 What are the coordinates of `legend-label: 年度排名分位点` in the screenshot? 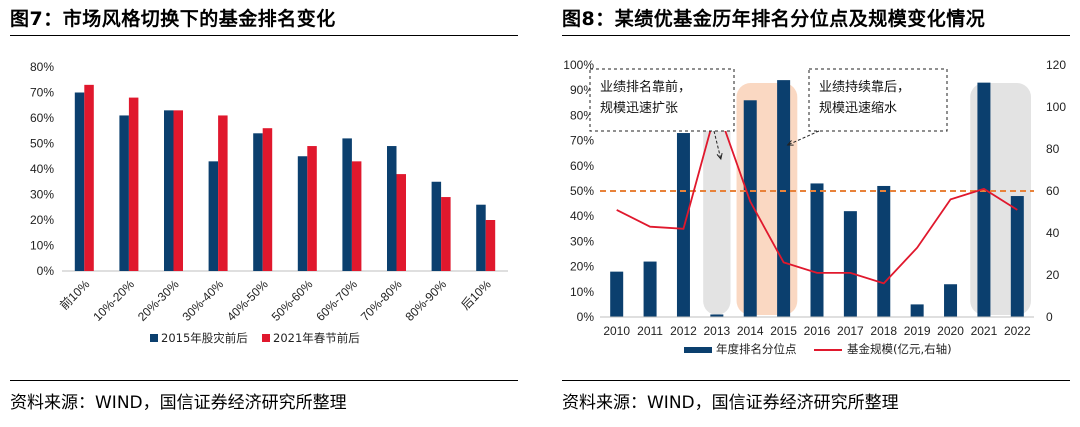 It's located at (756, 349).